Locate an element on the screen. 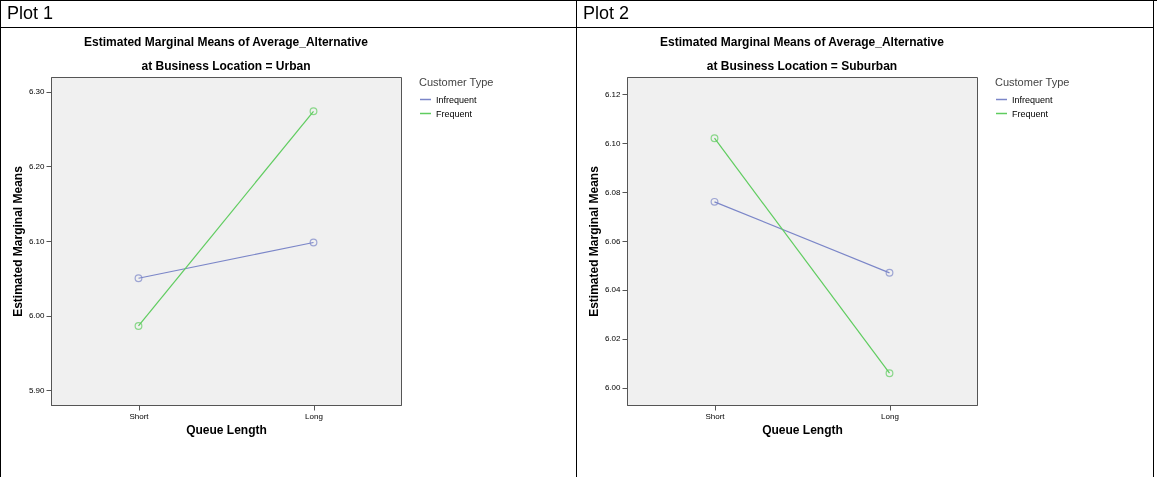 The width and height of the screenshot is (1157, 477). y-tick-label: 6.30 is located at coordinates (37, 92).